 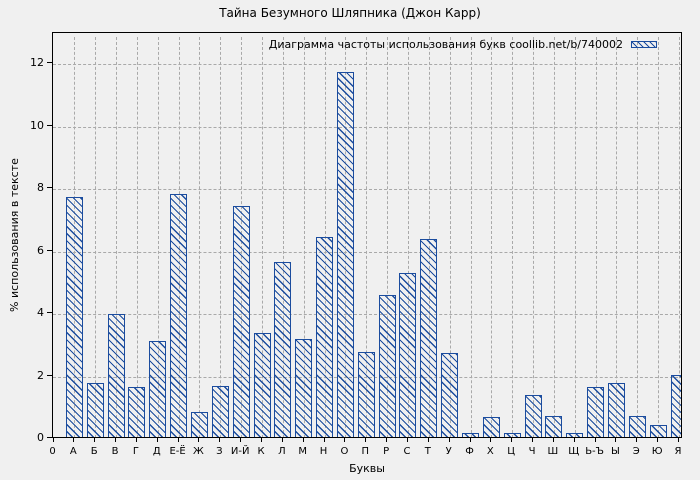 What do you see at coordinates (574, 451) in the screenshot?
I see `x-tick-label: Щ` at bounding box center [574, 451].